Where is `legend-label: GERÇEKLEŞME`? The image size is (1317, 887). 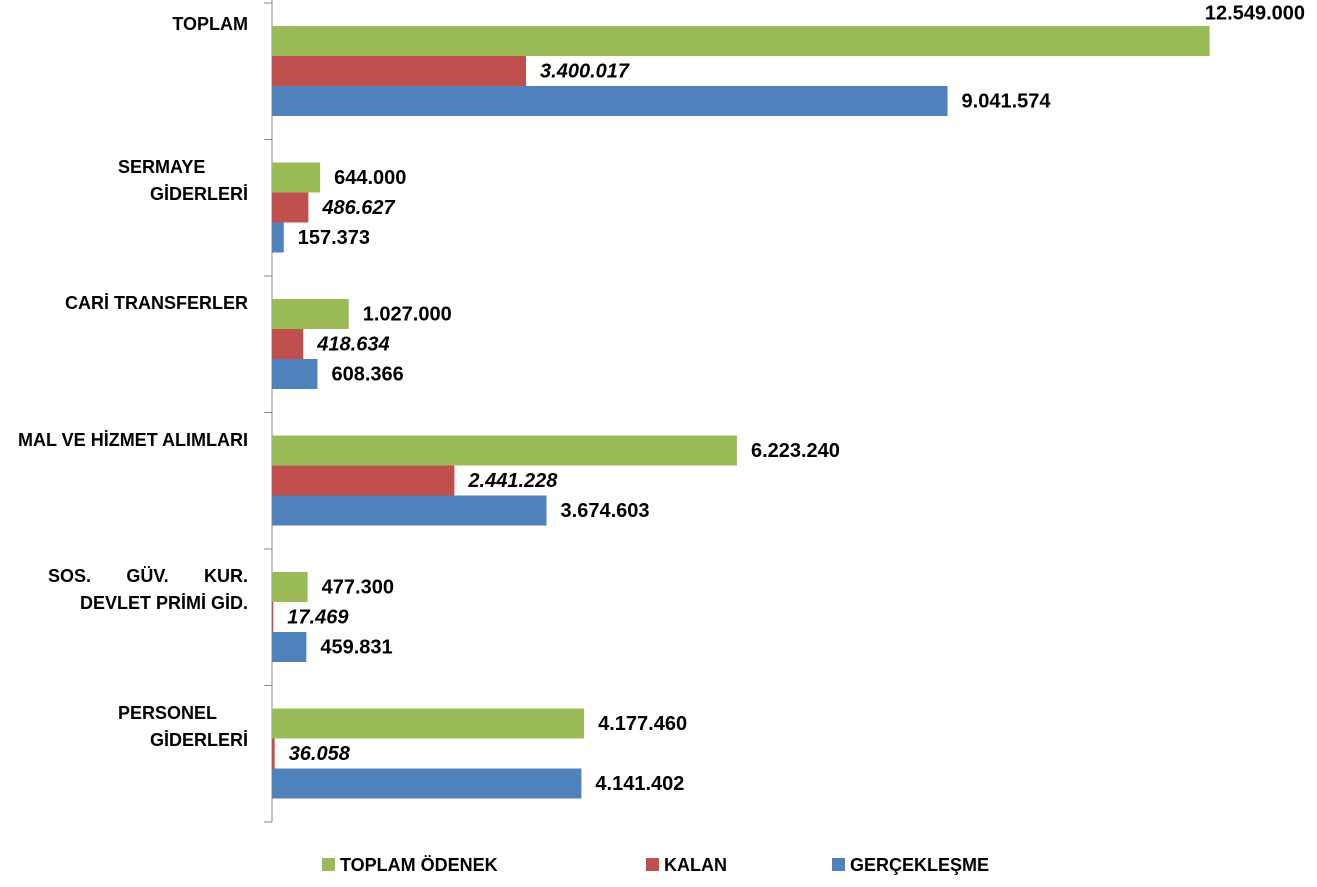 legend-label: GERÇEKLEŞME is located at coordinates (919, 865).